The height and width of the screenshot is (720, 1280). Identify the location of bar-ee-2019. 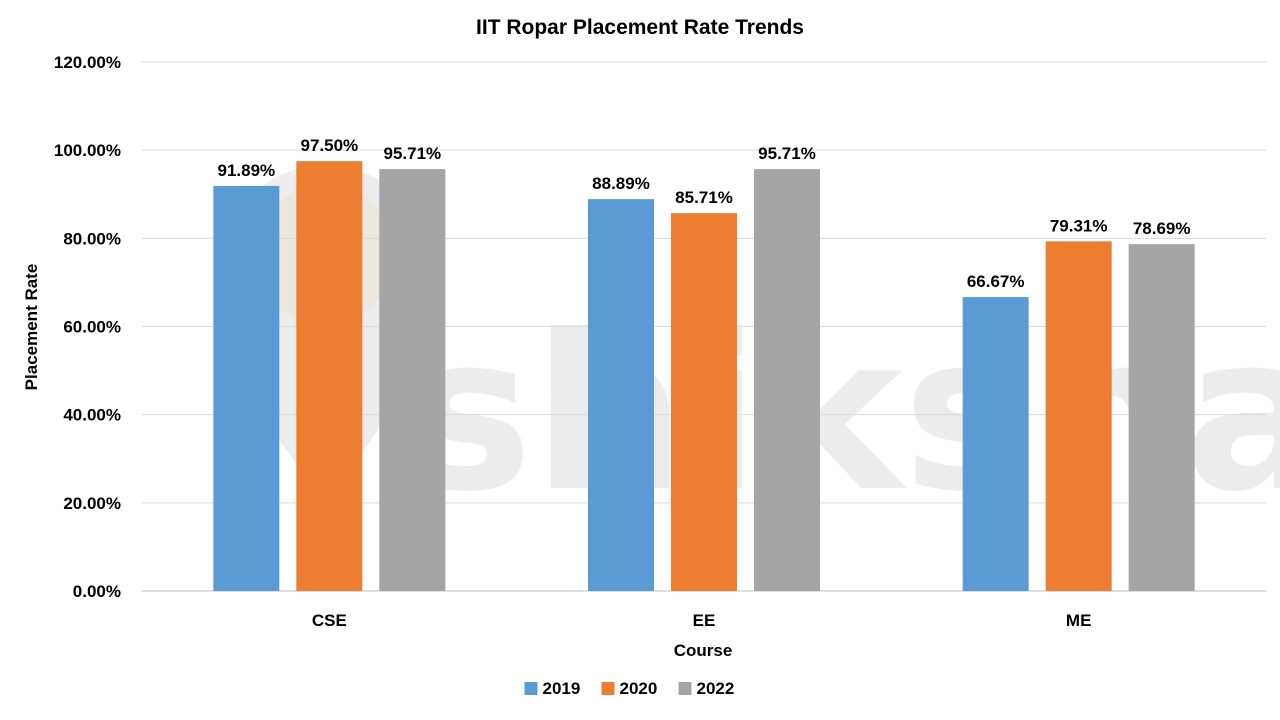
(621, 395).